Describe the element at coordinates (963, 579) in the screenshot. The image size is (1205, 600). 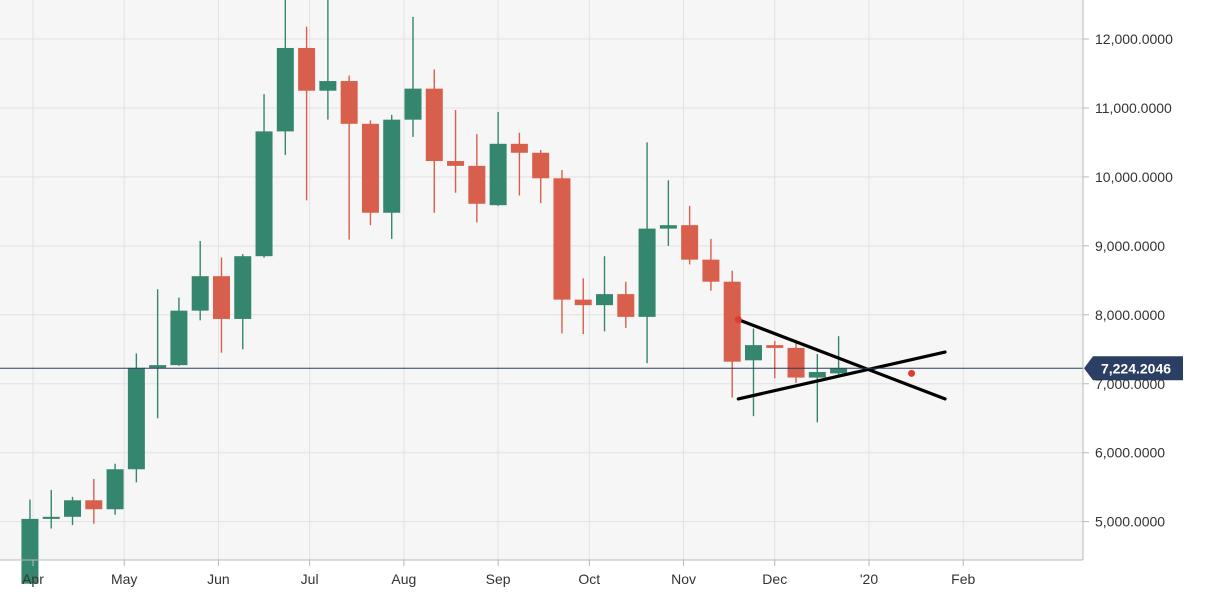
I see `x-tick-label: Feb` at that location.